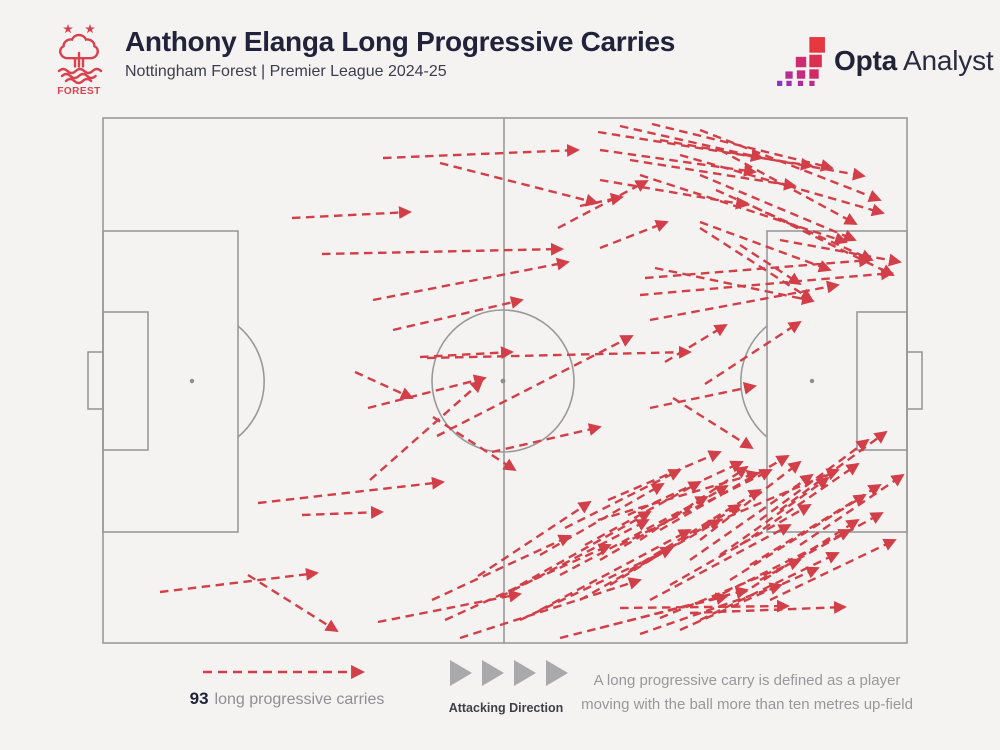 The image size is (1000, 750). What do you see at coordinates (284, 672) in the screenshot?
I see `carry-sample-arrow-icon` at bounding box center [284, 672].